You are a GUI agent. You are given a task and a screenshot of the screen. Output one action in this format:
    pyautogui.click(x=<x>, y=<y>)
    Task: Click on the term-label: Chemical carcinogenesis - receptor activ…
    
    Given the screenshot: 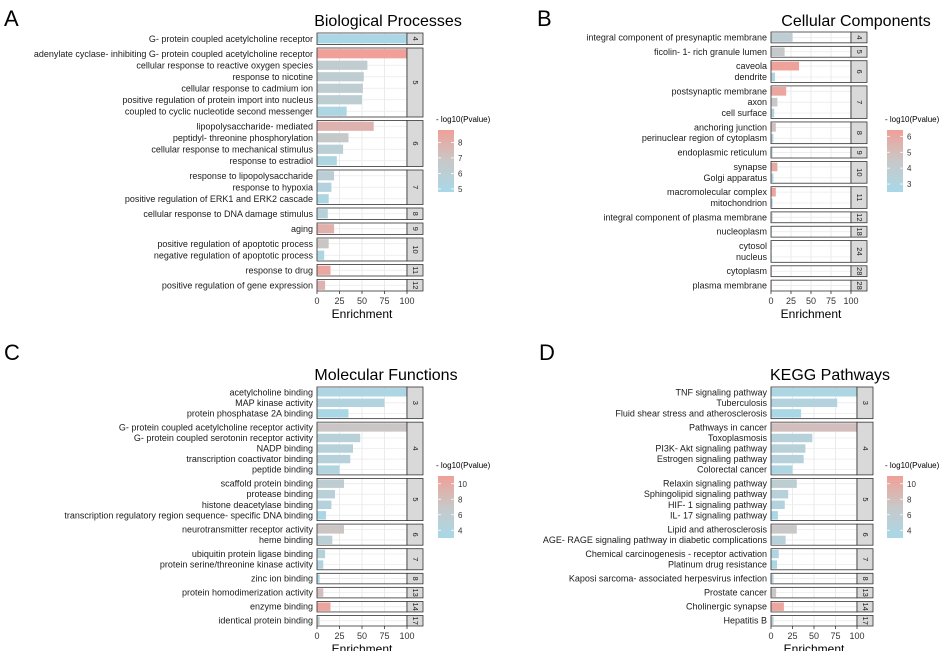 What is the action you would take?
    pyautogui.click(x=676, y=554)
    